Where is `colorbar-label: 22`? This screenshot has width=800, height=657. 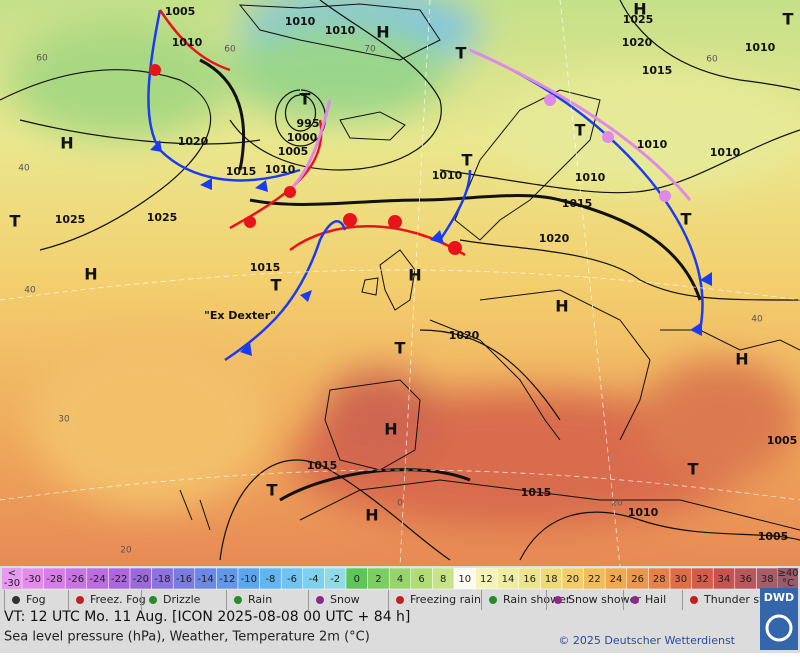
colorbar-label: 22 is located at coordinates (594, 579).